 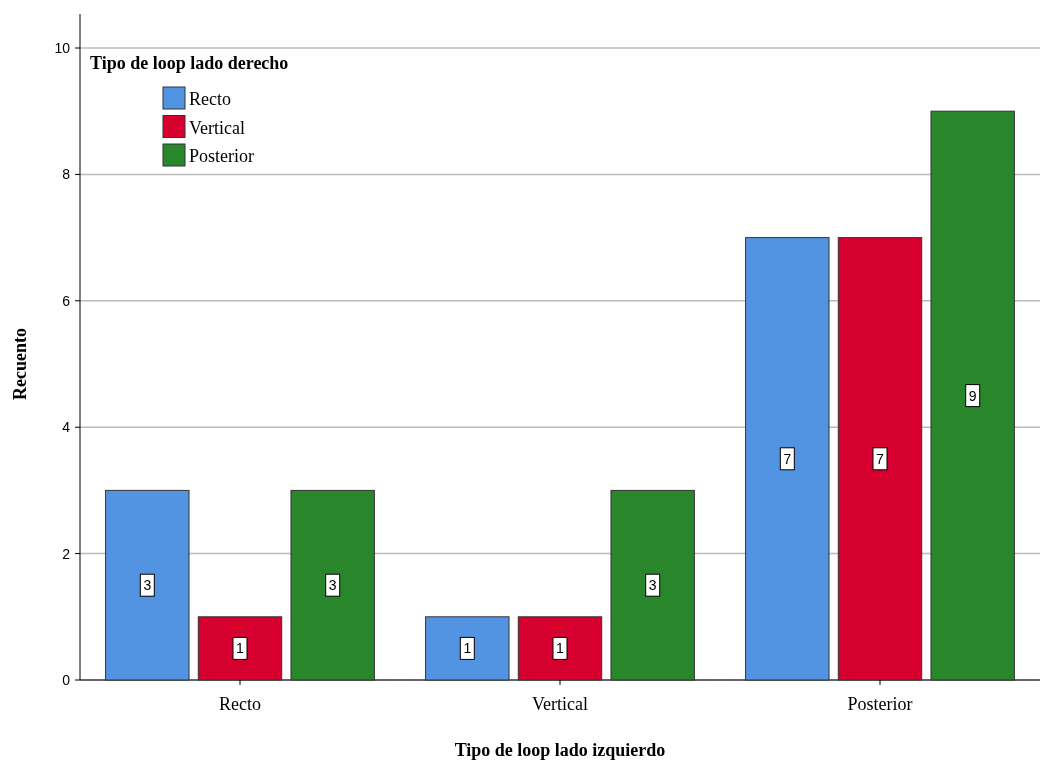 I want to click on legend-title: Tipo de loop lado derecho, so click(x=189, y=63).